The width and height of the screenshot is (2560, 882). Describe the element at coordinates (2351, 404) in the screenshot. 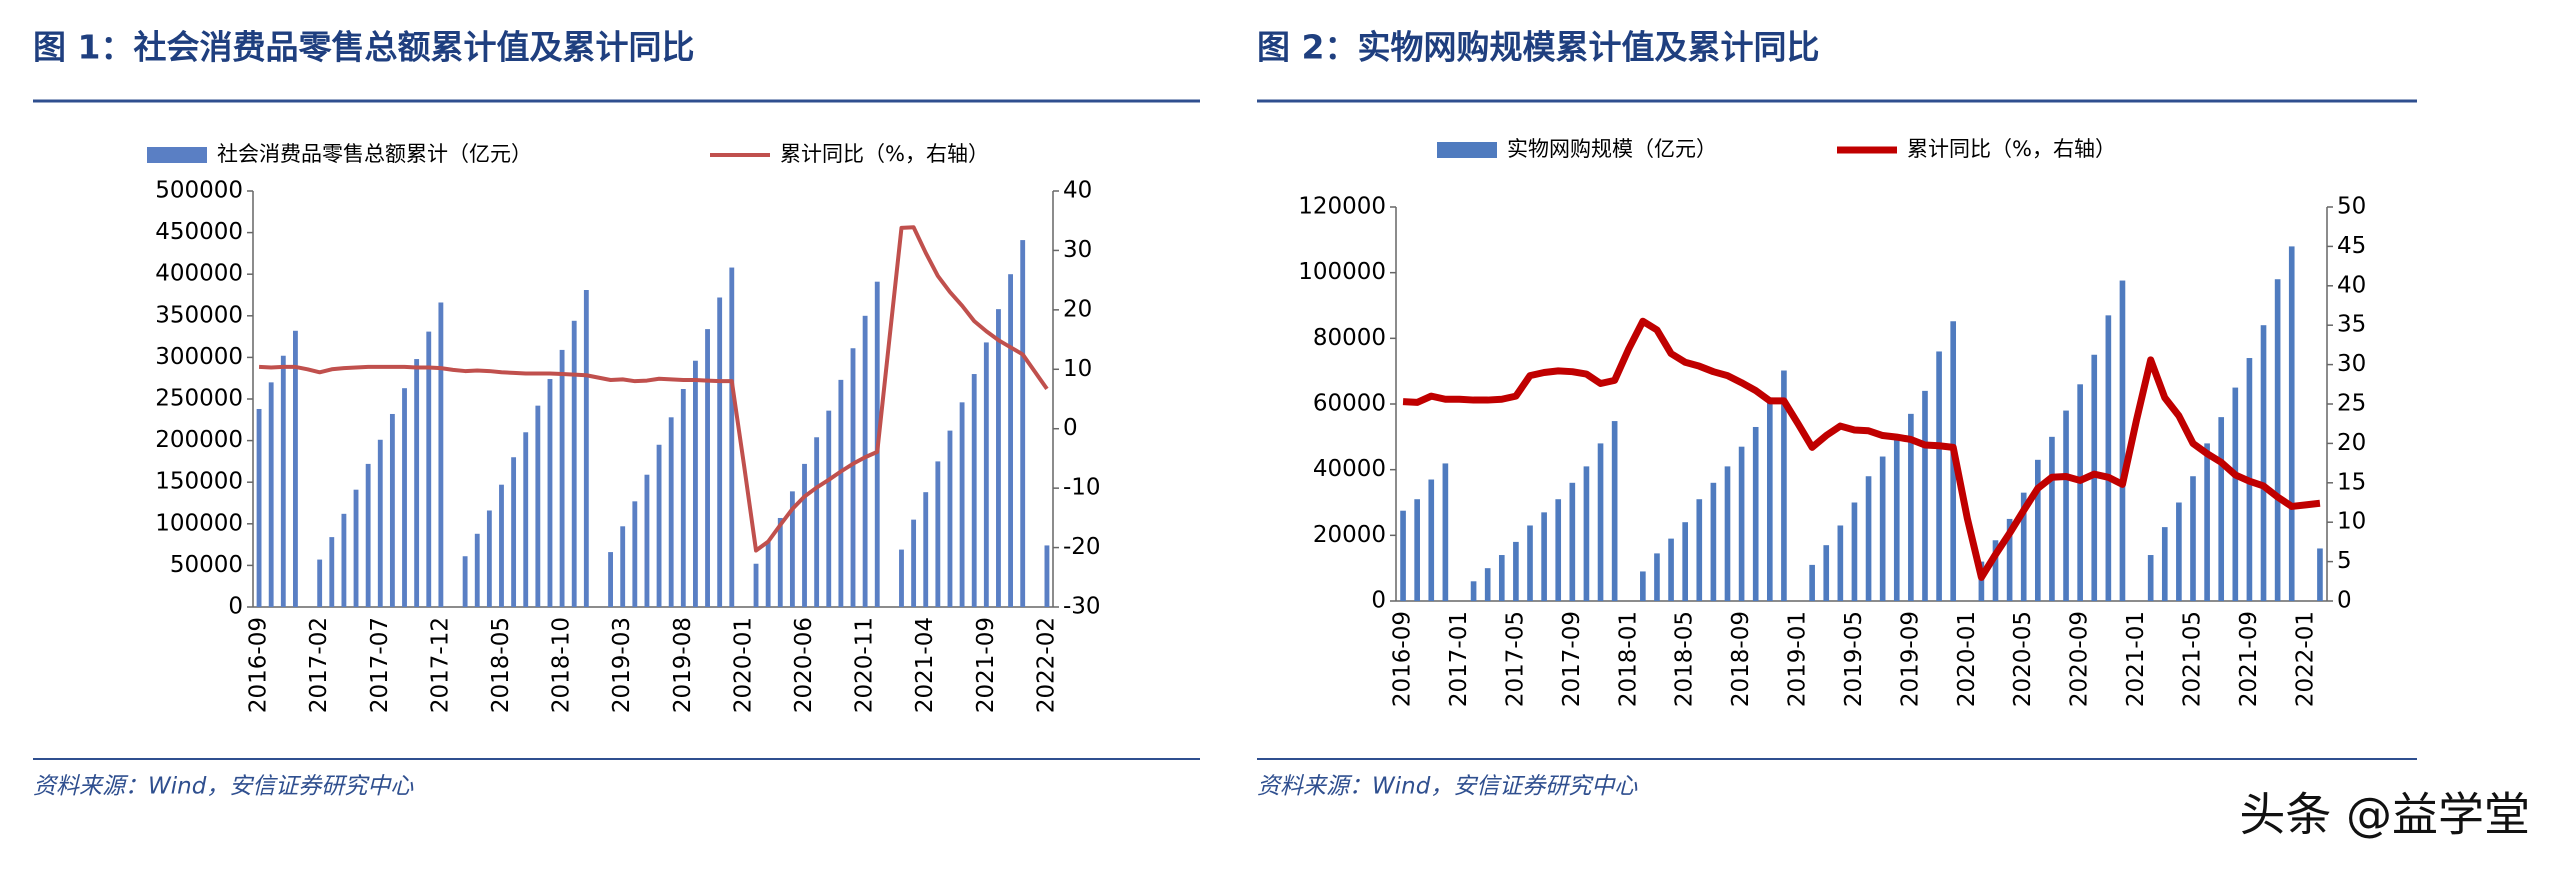

I see `y2-tick-label: 25` at that location.